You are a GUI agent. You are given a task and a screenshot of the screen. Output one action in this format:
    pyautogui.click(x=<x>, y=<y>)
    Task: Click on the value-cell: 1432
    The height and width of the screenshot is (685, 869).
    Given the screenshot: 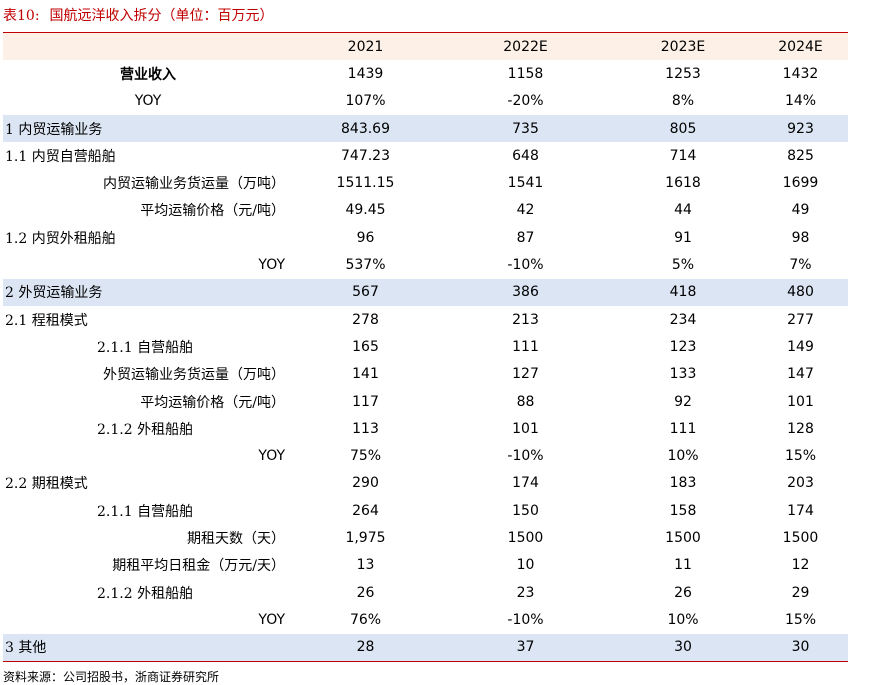 What is the action you would take?
    pyautogui.click(x=800, y=73)
    